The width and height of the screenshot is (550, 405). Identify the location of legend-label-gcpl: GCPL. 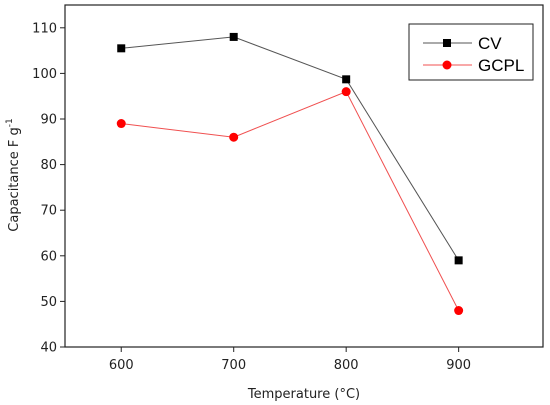
(501, 65).